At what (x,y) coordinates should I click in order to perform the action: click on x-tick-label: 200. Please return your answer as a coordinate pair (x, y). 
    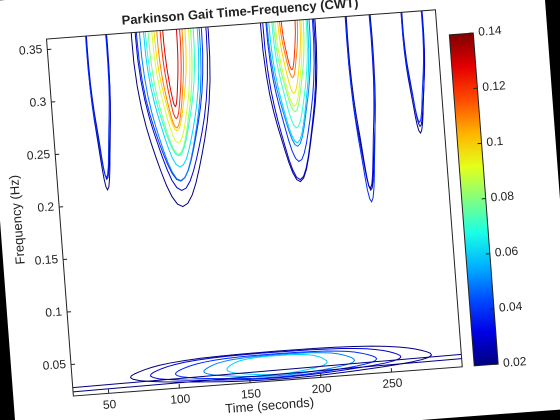
    Looking at the image, I should click on (321, 388).